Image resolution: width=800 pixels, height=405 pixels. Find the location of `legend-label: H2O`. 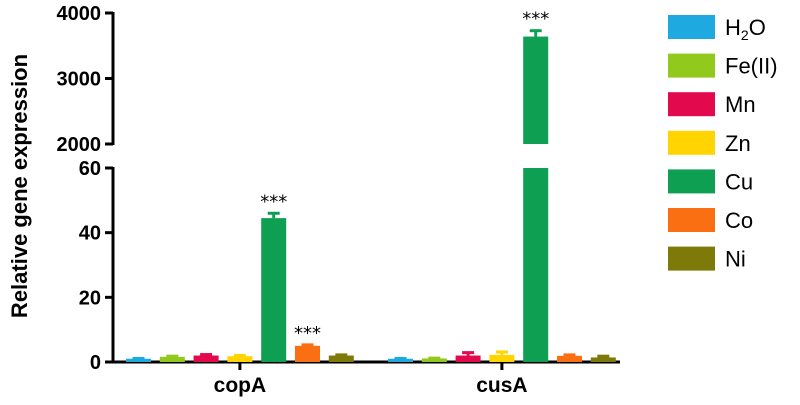

legend-label: H2O is located at coordinates (745, 29).